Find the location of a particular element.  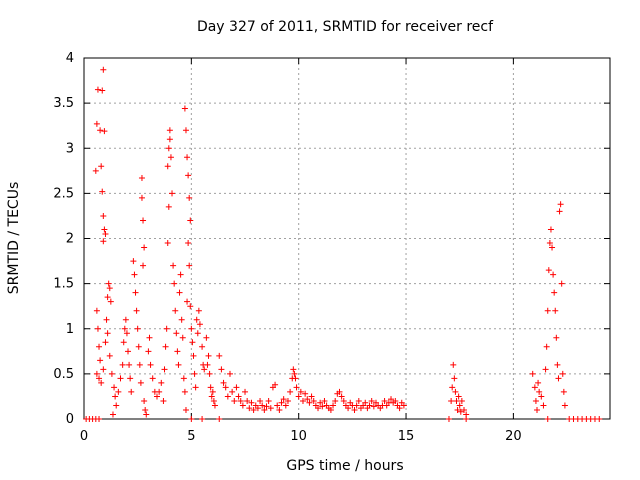

y-tick-label: 1 is located at coordinates (70, 329).